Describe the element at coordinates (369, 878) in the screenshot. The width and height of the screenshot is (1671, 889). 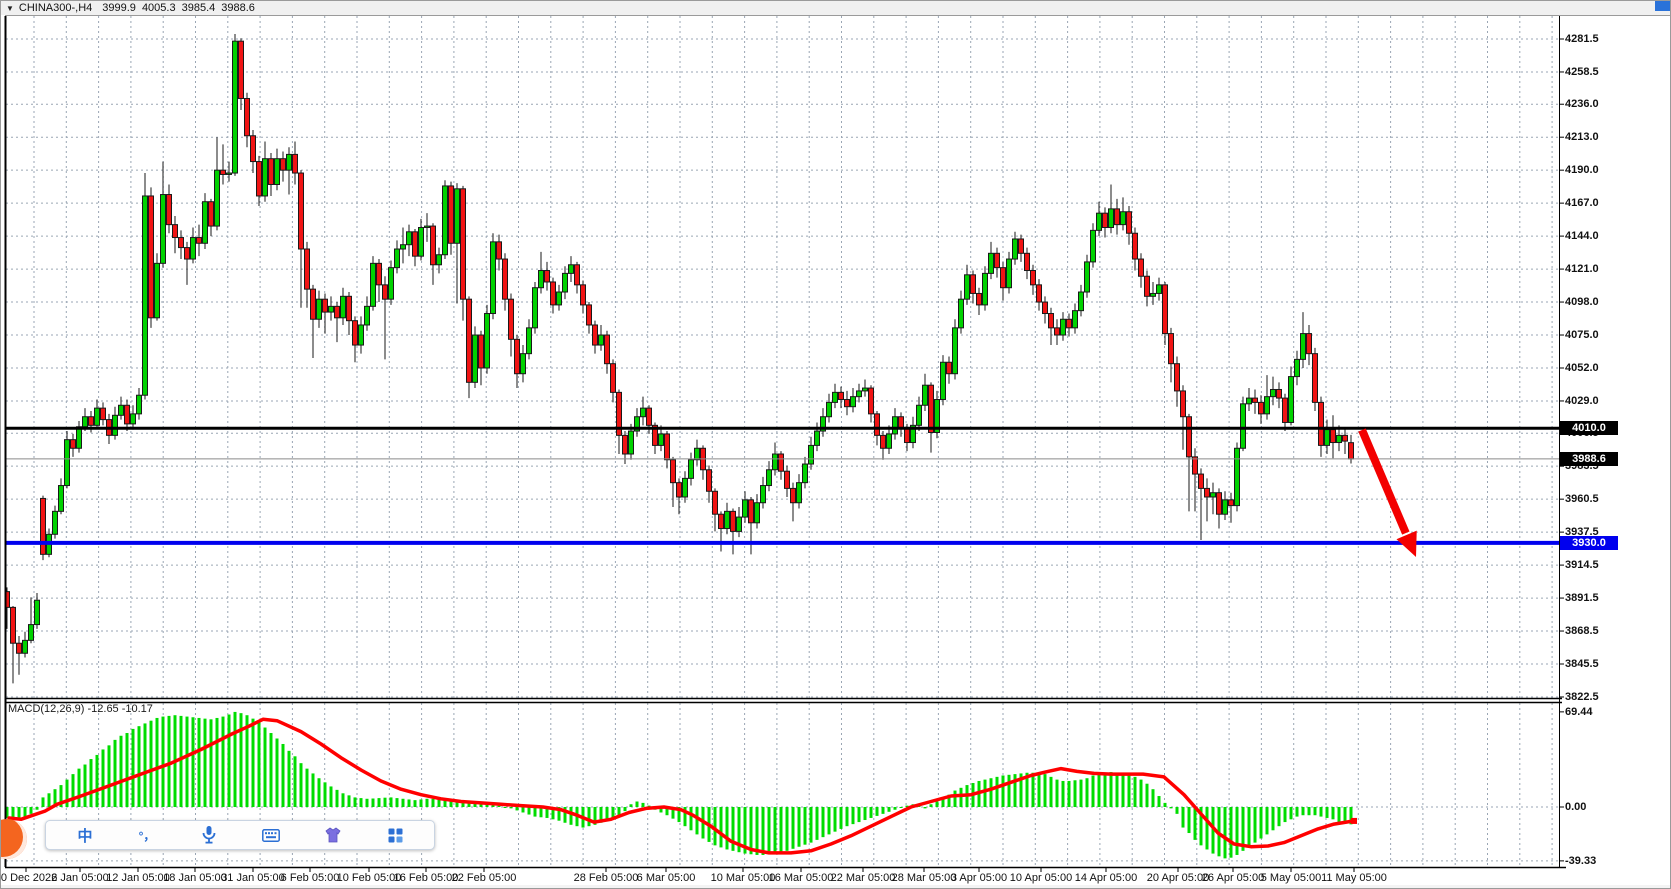
I see `time-axis-label: 10 Feb 05:00` at that location.